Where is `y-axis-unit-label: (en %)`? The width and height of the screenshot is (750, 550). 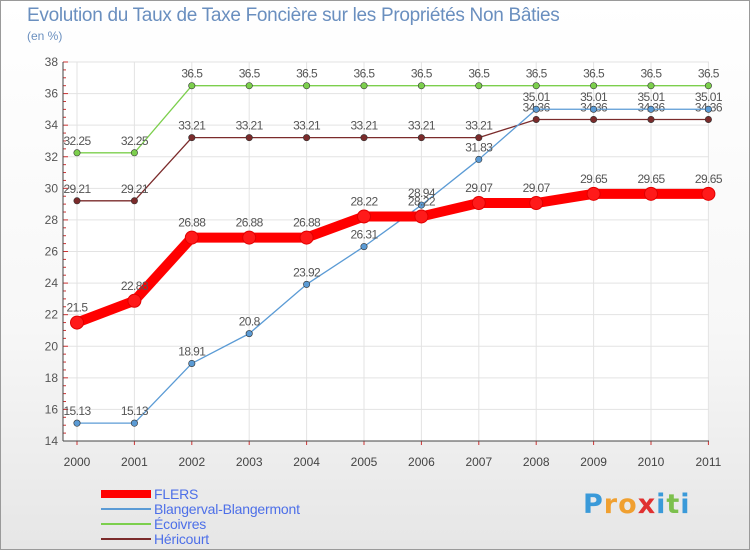
y-axis-unit-label: (en %) is located at coordinates (45, 36).